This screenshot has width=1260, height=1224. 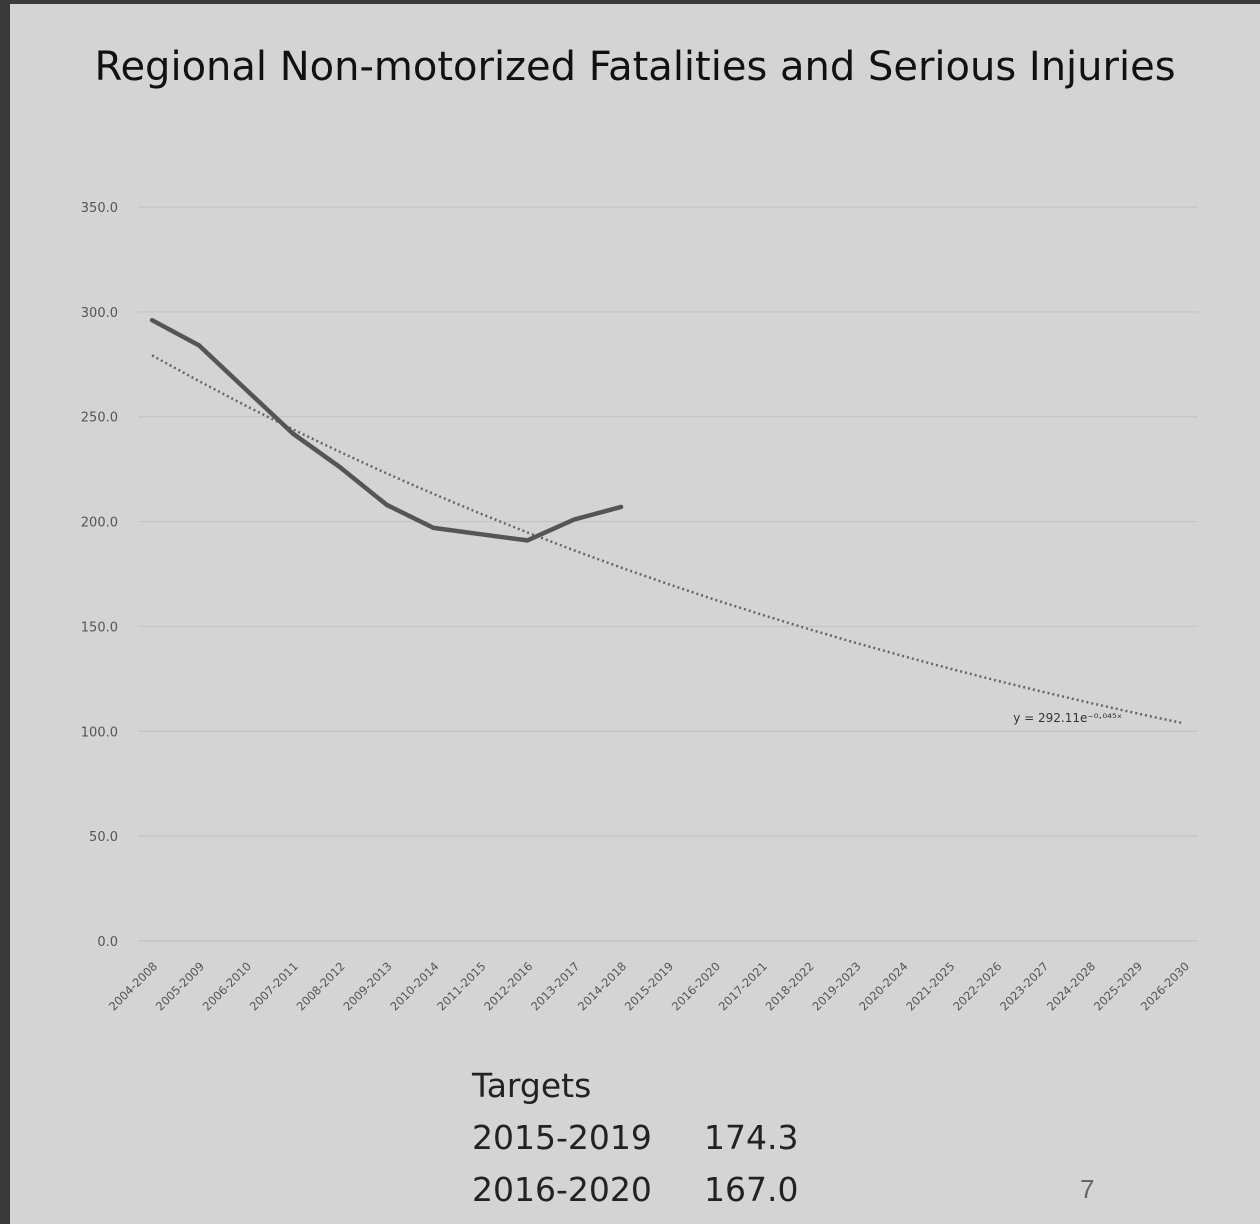 I want to click on x-tick-label: 2024-2028, so click(x=1071, y=986).